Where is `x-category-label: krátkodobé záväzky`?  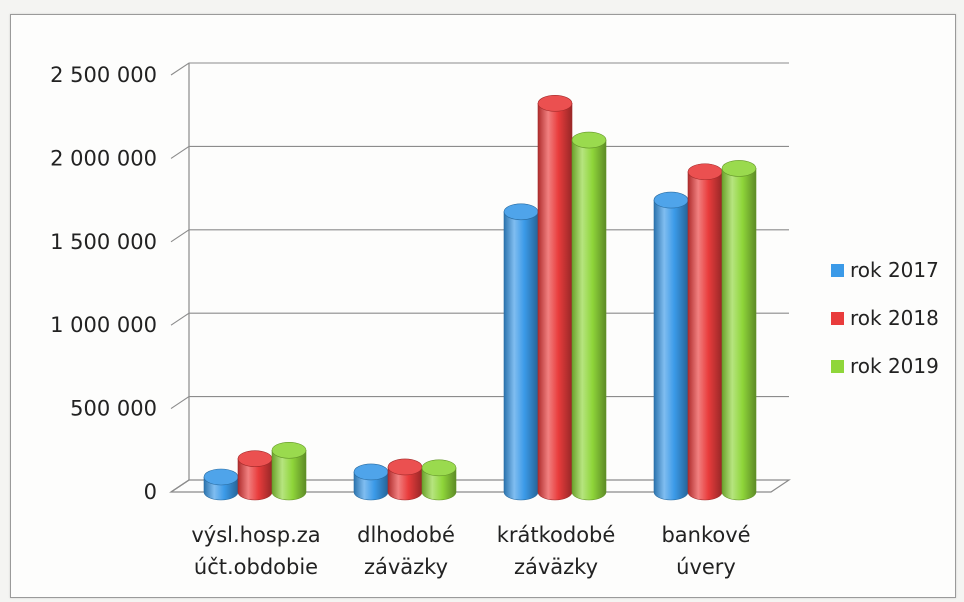
x-category-label: krátkodobé záväzky is located at coordinates (556, 551).